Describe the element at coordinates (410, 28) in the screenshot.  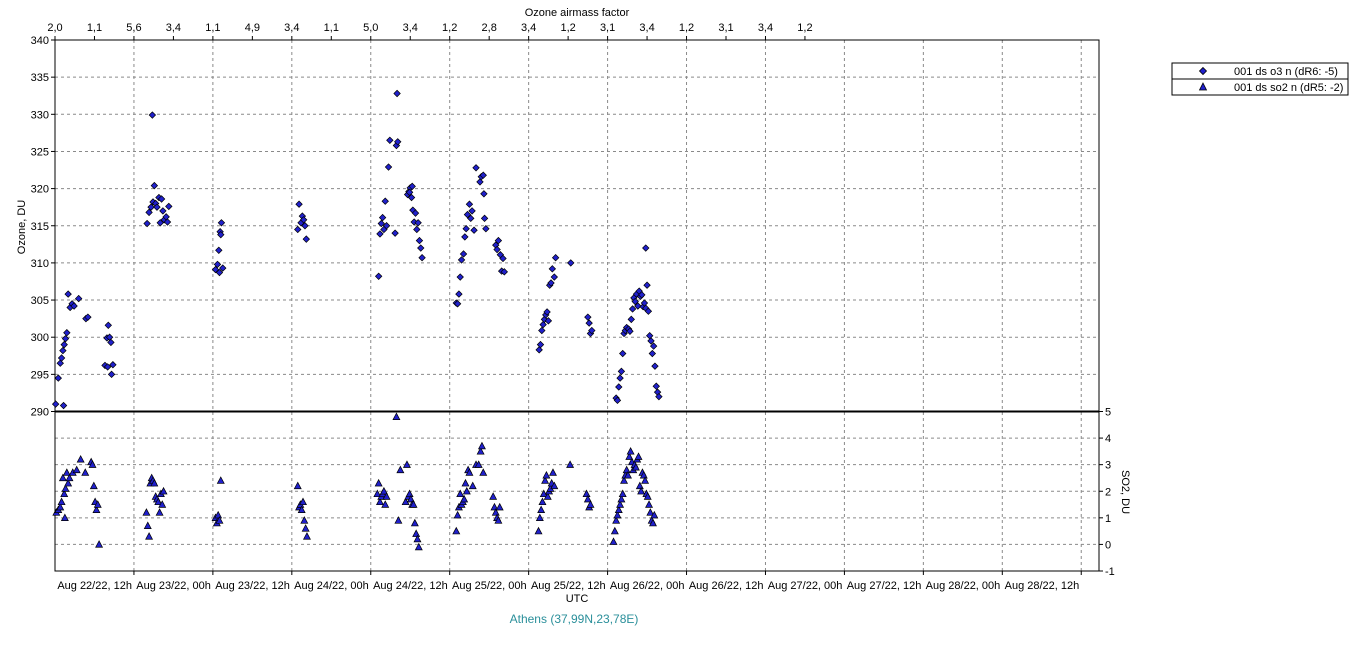
I see `top-tick-label: 3,4` at that location.